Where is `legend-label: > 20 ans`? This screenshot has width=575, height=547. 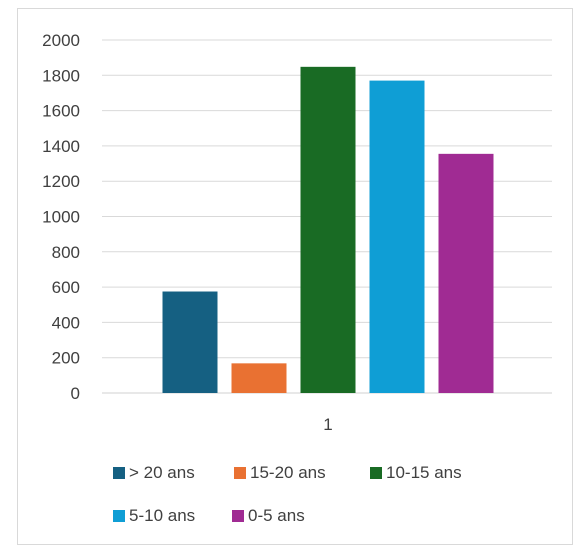 legend-label: > 20 ans is located at coordinates (162, 472).